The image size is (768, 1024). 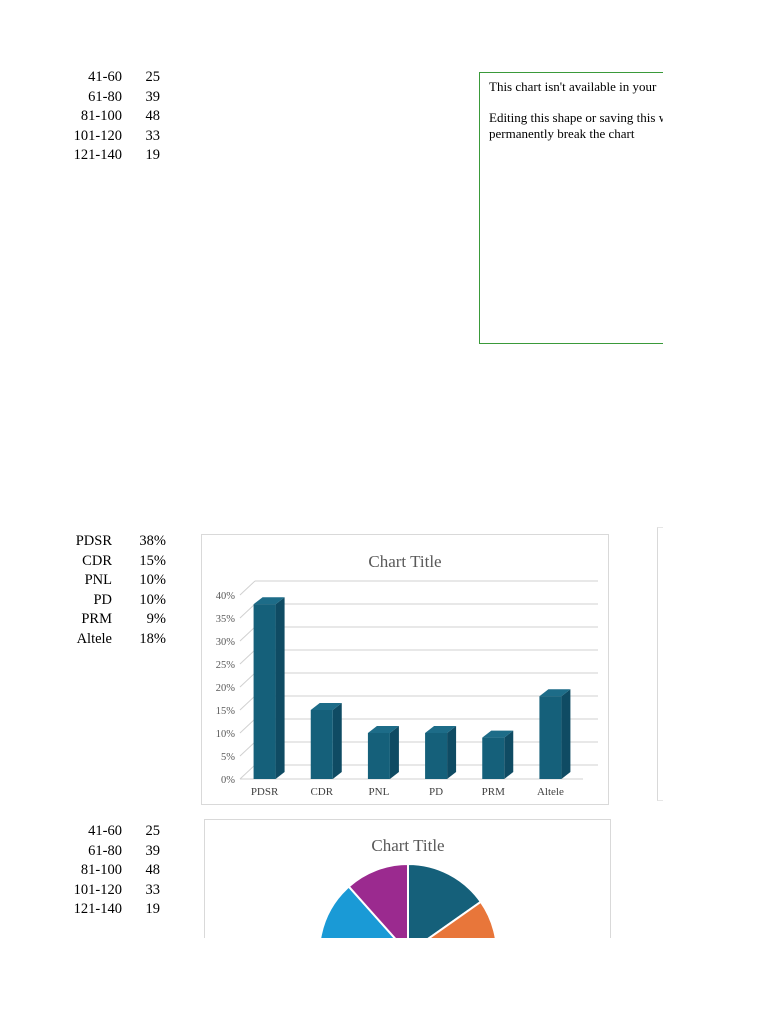 I want to click on x-tick-label: PD, so click(x=436, y=792).